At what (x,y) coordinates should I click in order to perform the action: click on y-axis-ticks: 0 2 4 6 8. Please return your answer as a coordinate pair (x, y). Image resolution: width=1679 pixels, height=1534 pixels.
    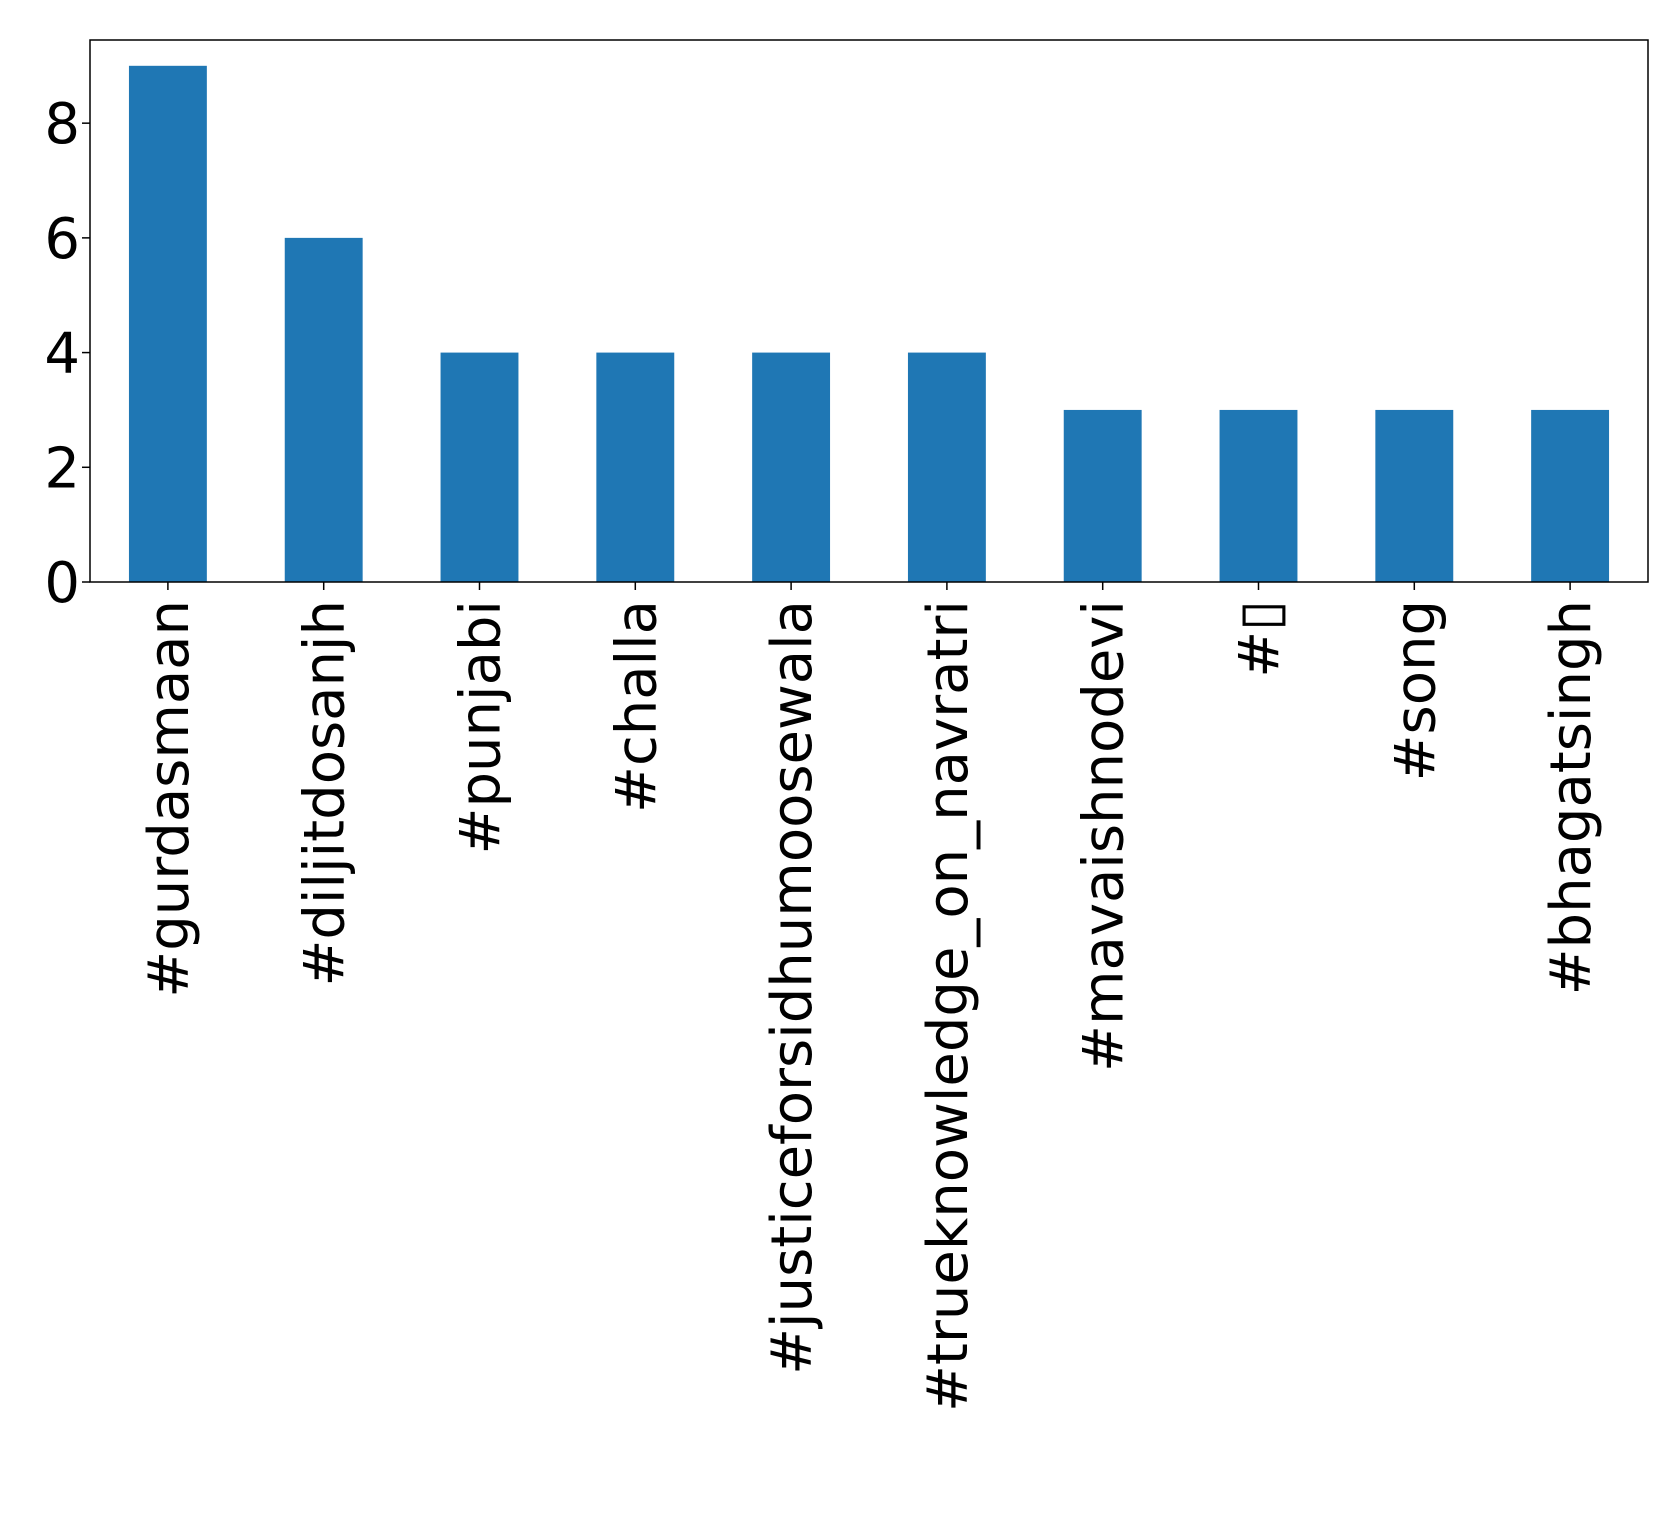
    Looking at the image, I should click on (67, 354).